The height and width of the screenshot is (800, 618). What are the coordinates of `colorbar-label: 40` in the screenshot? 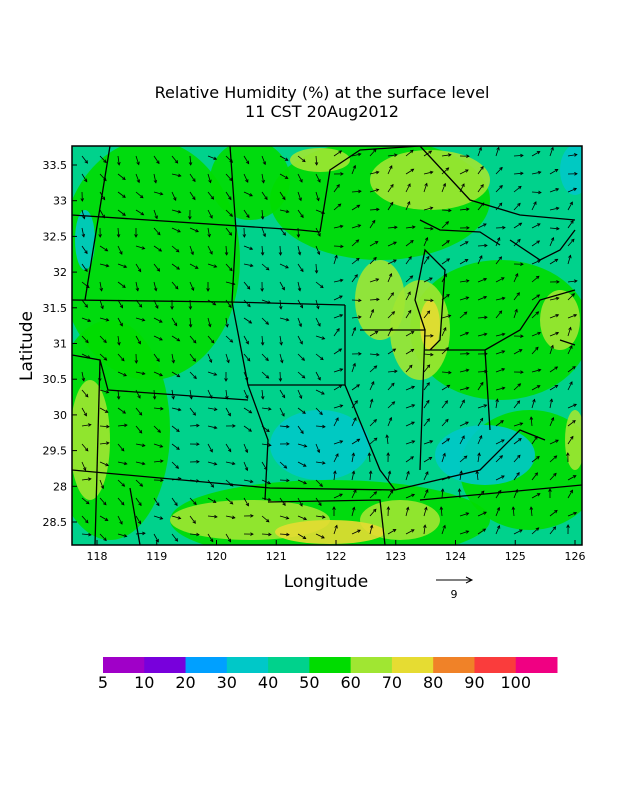 It's located at (268, 682).